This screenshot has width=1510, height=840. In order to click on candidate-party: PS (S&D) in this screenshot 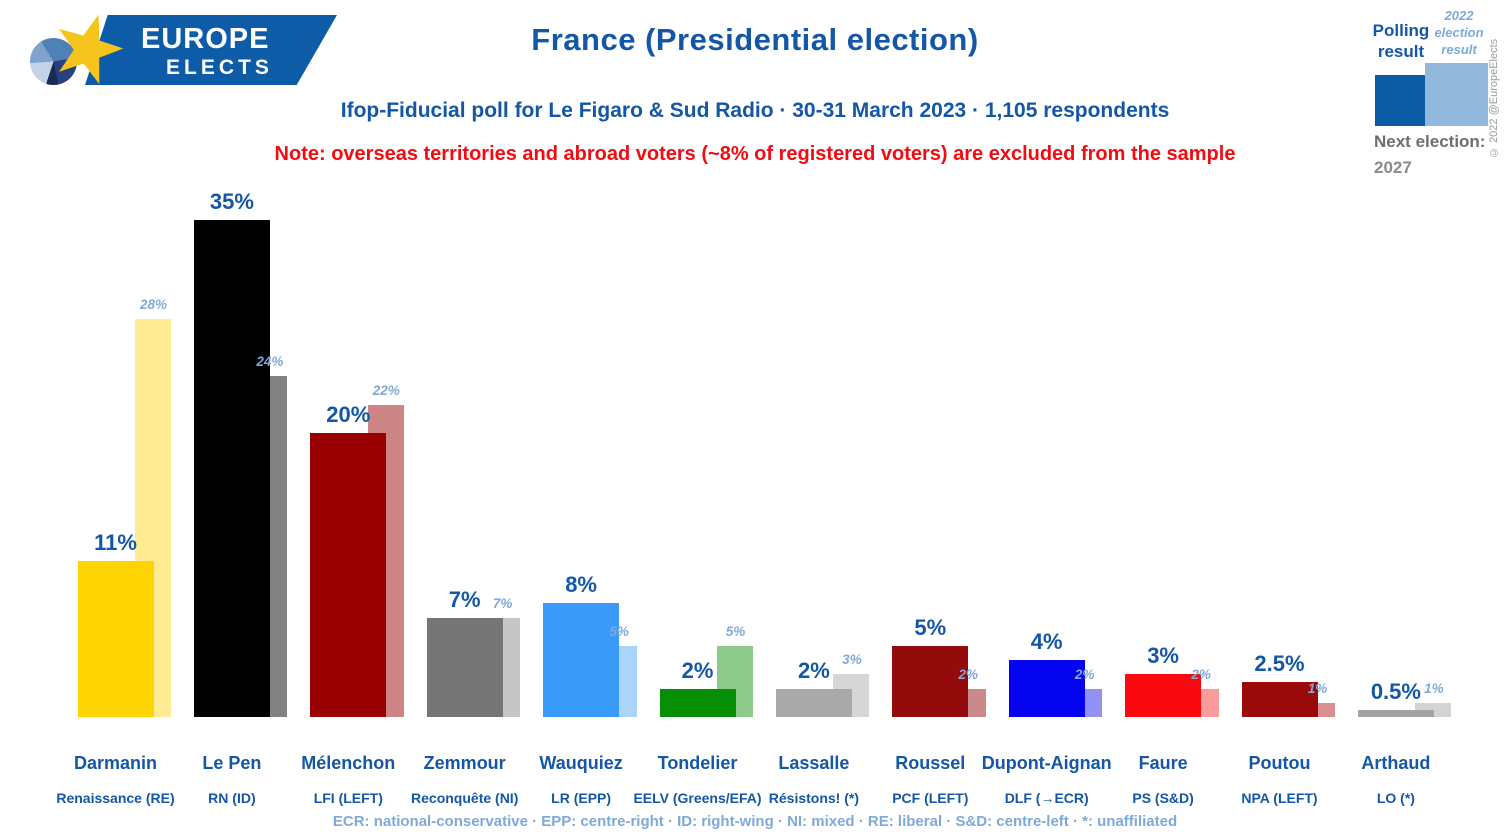, I will do `click(1163, 798)`.